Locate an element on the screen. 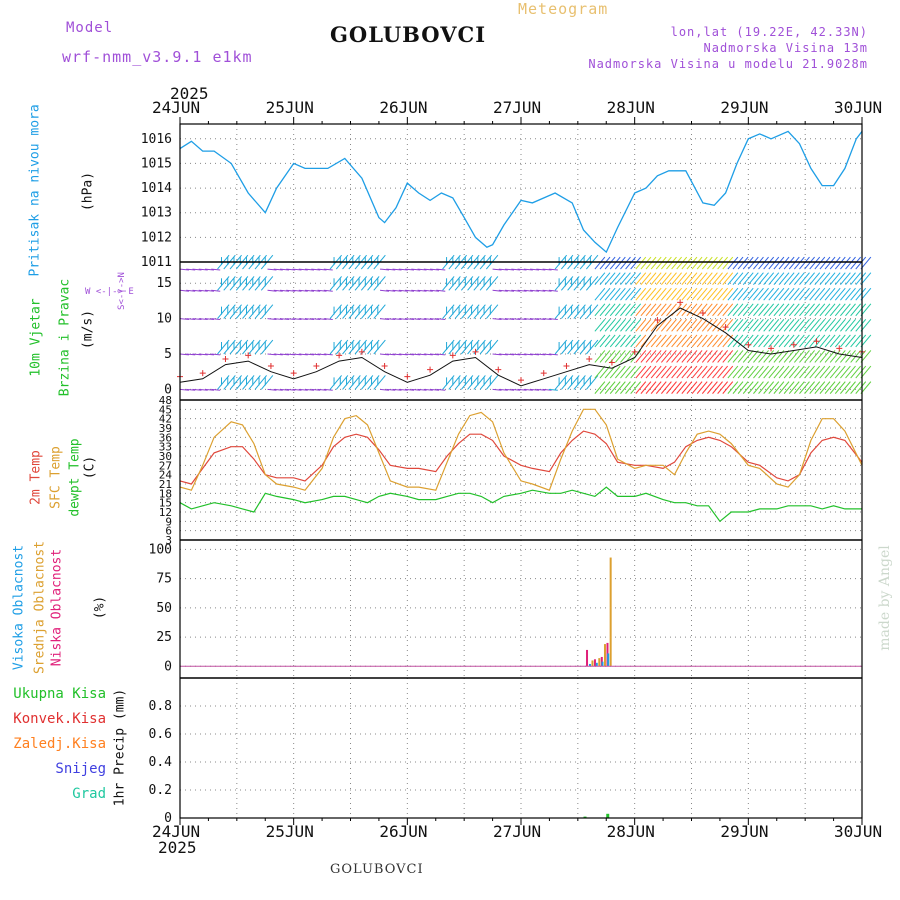 The width and height of the screenshot is (900, 900). date-label: 26JUN is located at coordinates (403, 831).